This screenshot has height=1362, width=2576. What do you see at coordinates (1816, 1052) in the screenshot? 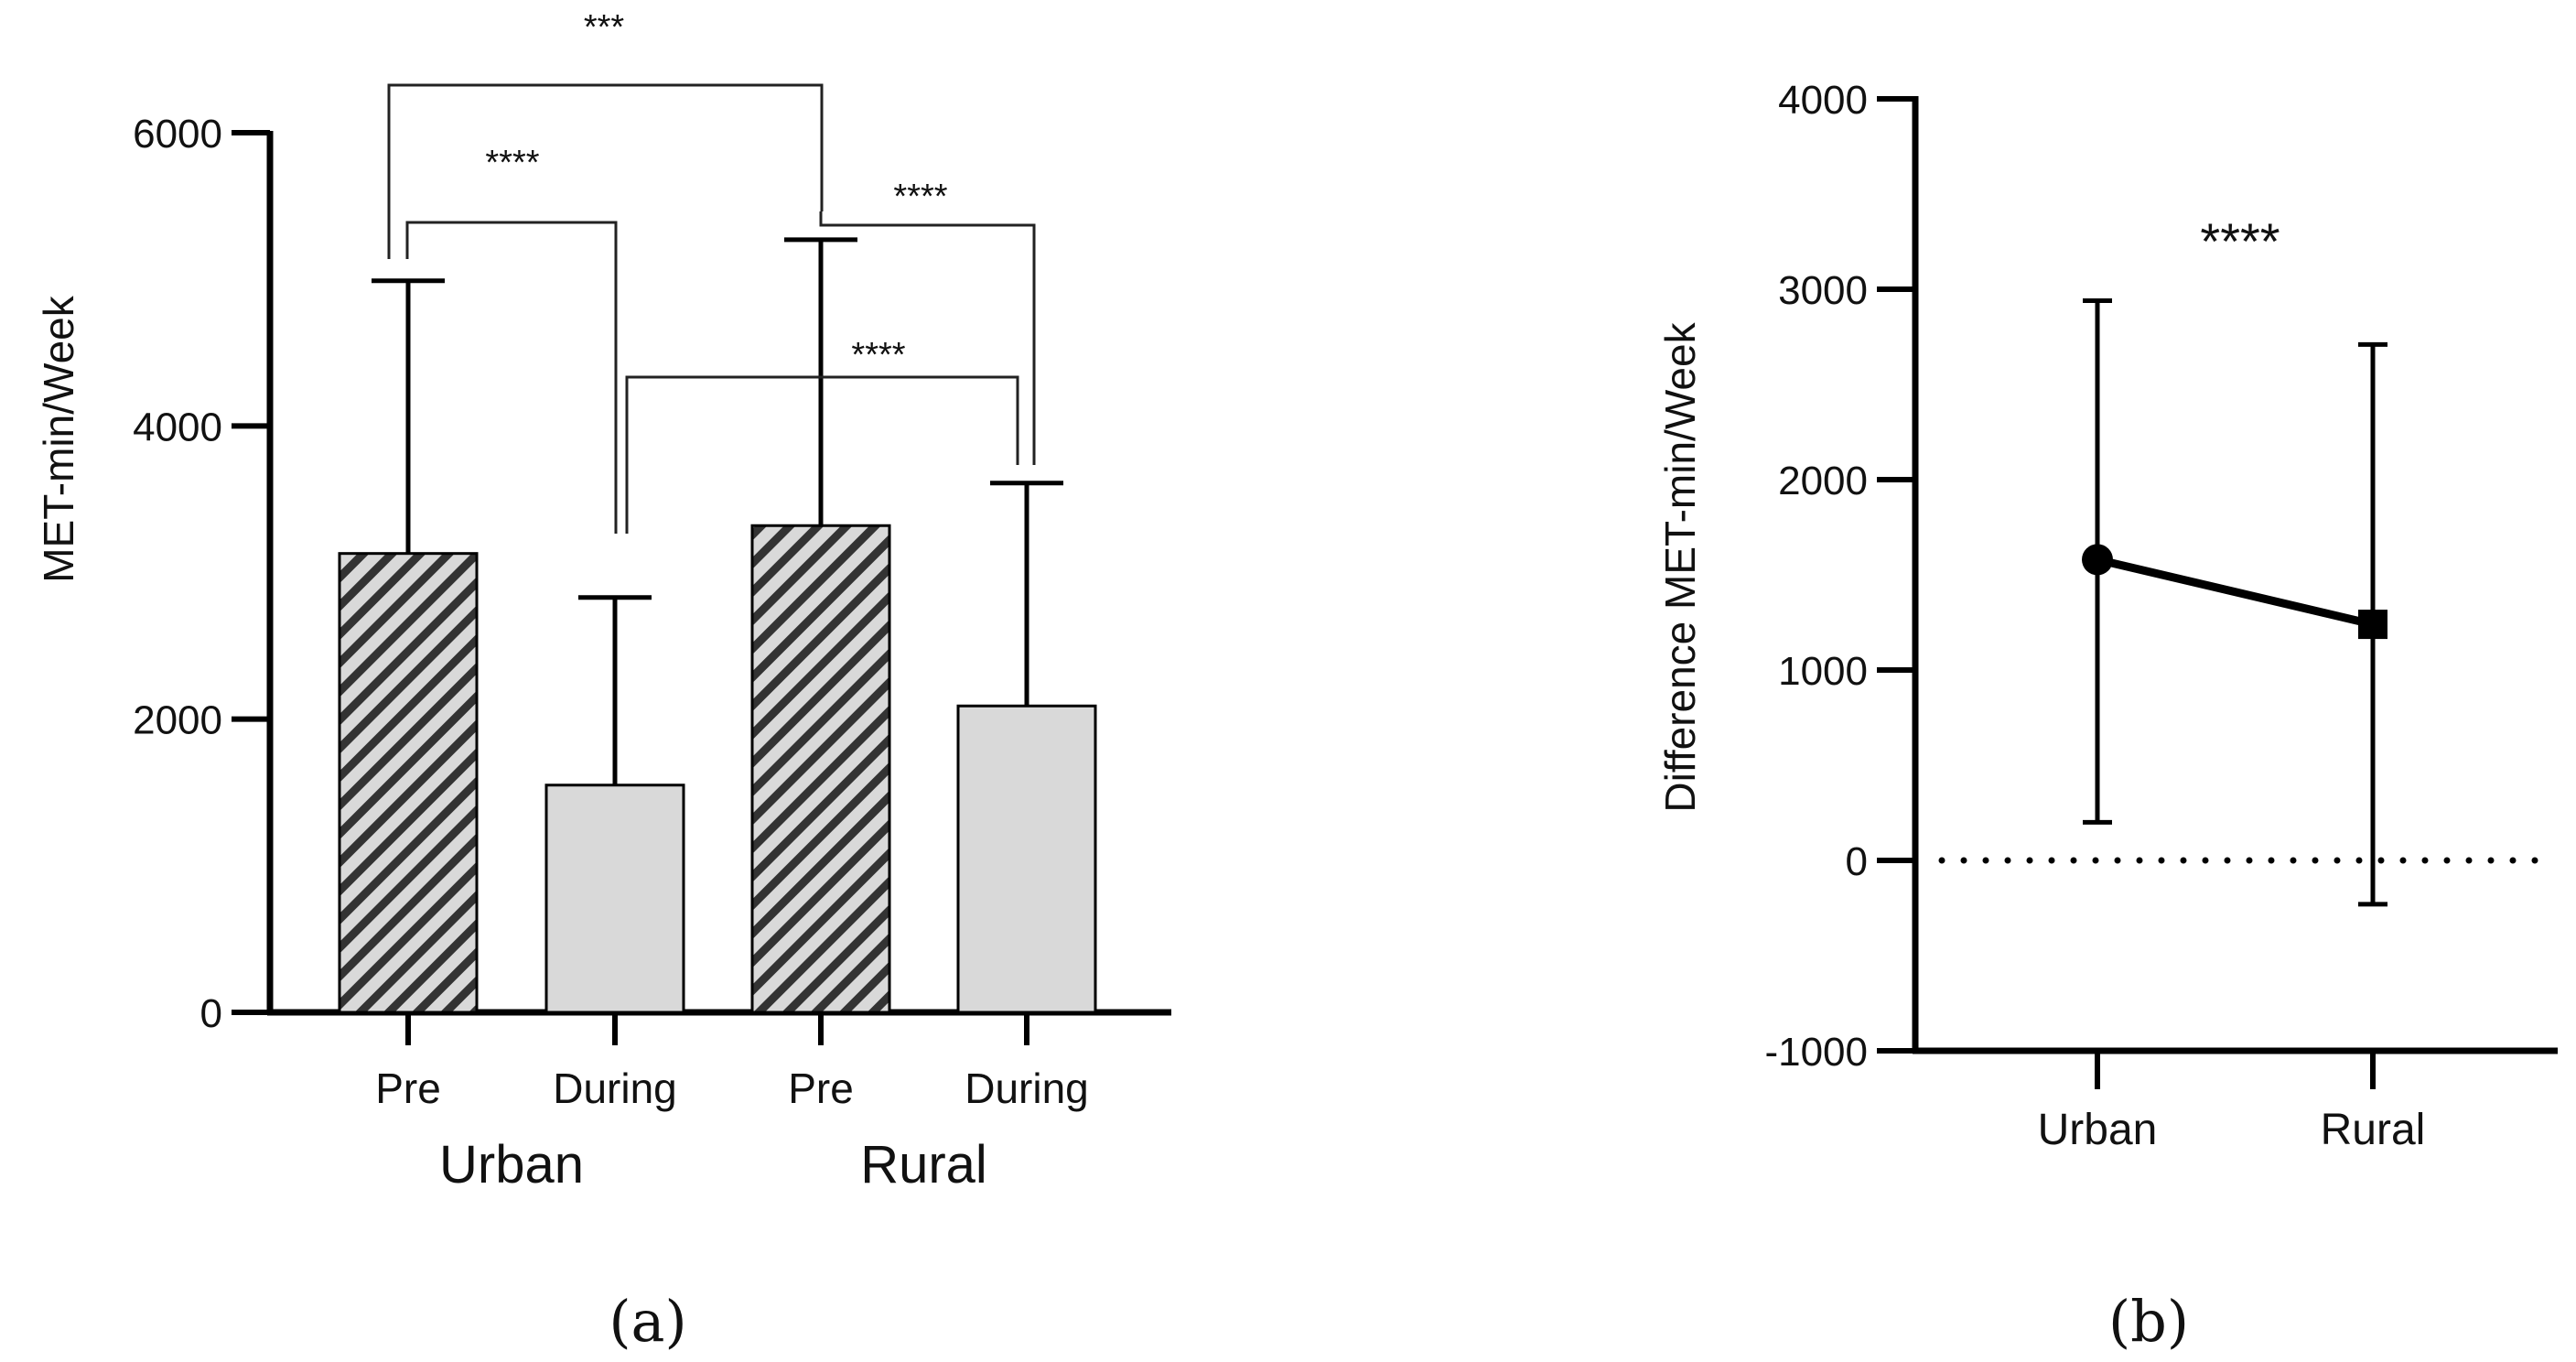
I see `y-tick-label: -1000` at bounding box center [1816, 1052].